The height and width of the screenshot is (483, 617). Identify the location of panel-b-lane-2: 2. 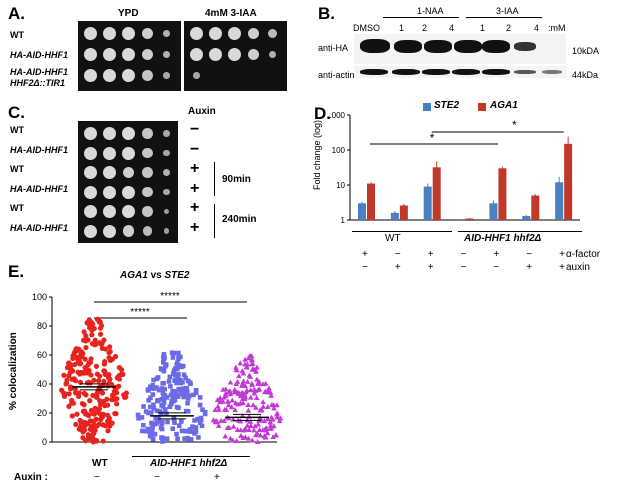
(425, 28).